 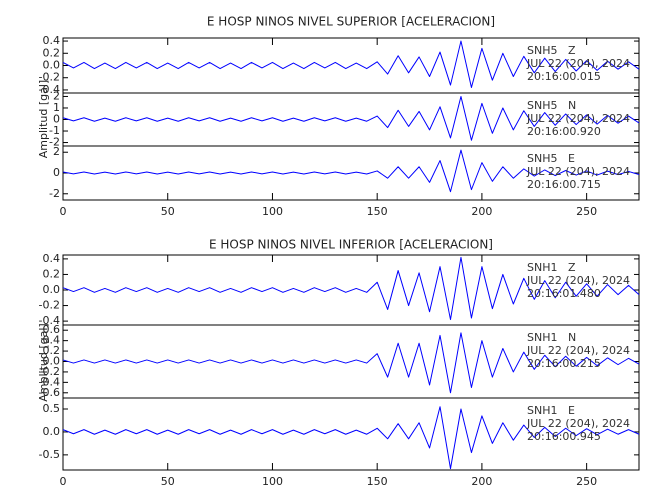 I want to click on station-label: SNH5 E, so click(x=551, y=158).